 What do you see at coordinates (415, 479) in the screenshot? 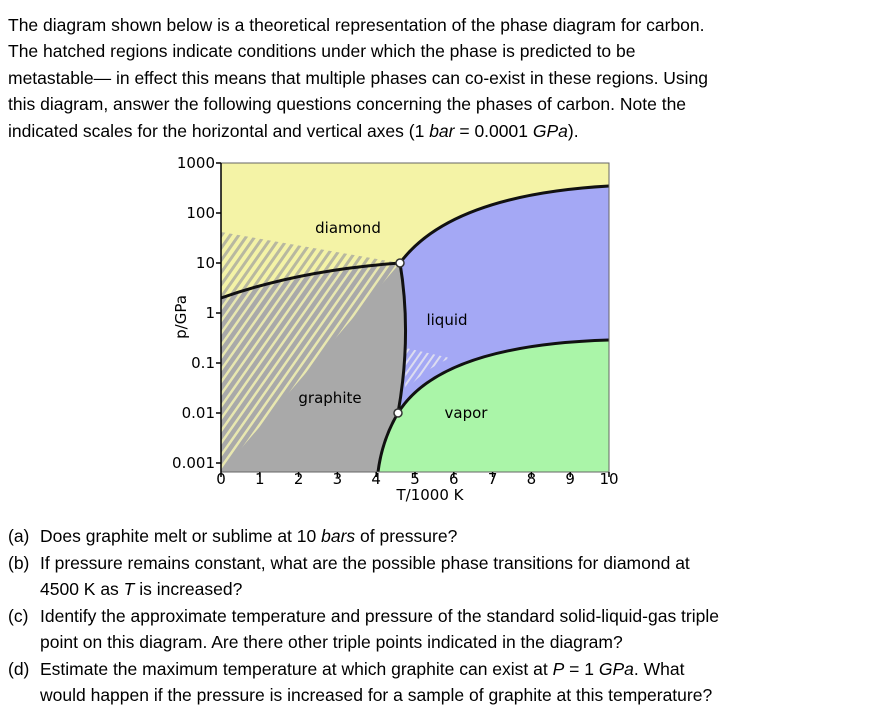
I see `x-tick-label: 5` at bounding box center [415, 479].